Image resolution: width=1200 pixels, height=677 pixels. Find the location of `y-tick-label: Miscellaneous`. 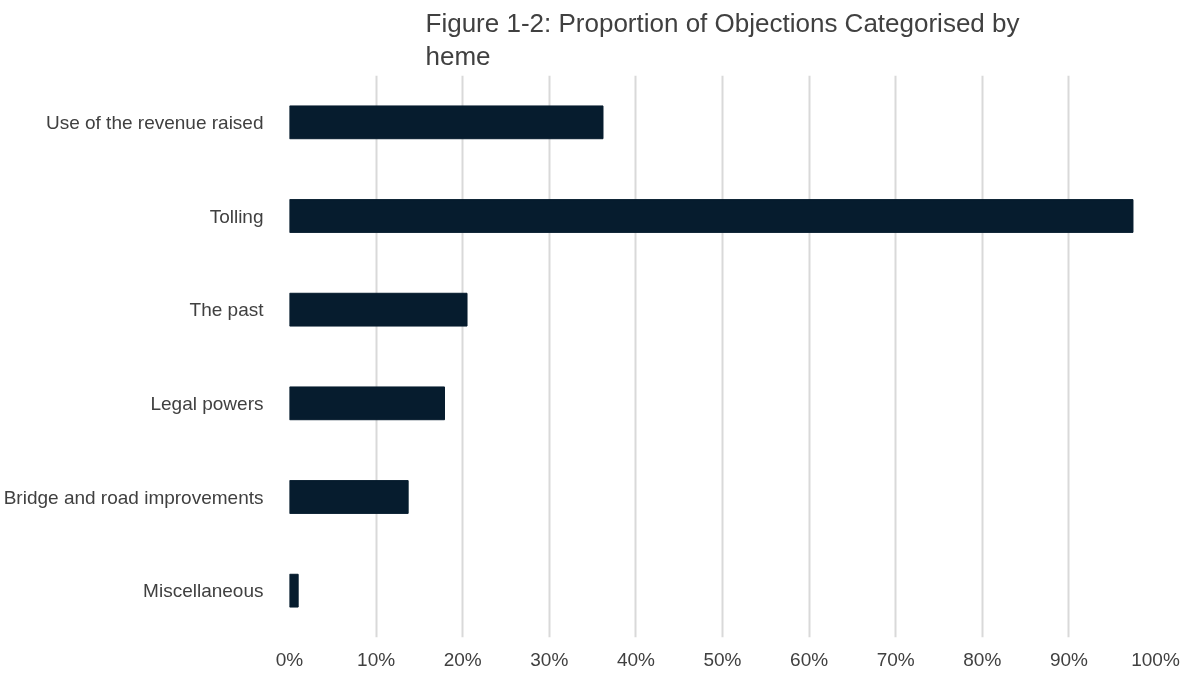

y-tick-label: Miscellaneous is located at coordinates (203, 591).